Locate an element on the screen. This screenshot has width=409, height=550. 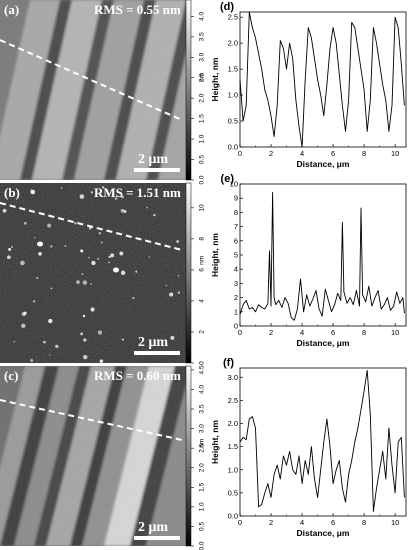
y-tick-label: 10 is located at coordinates (234, 184).